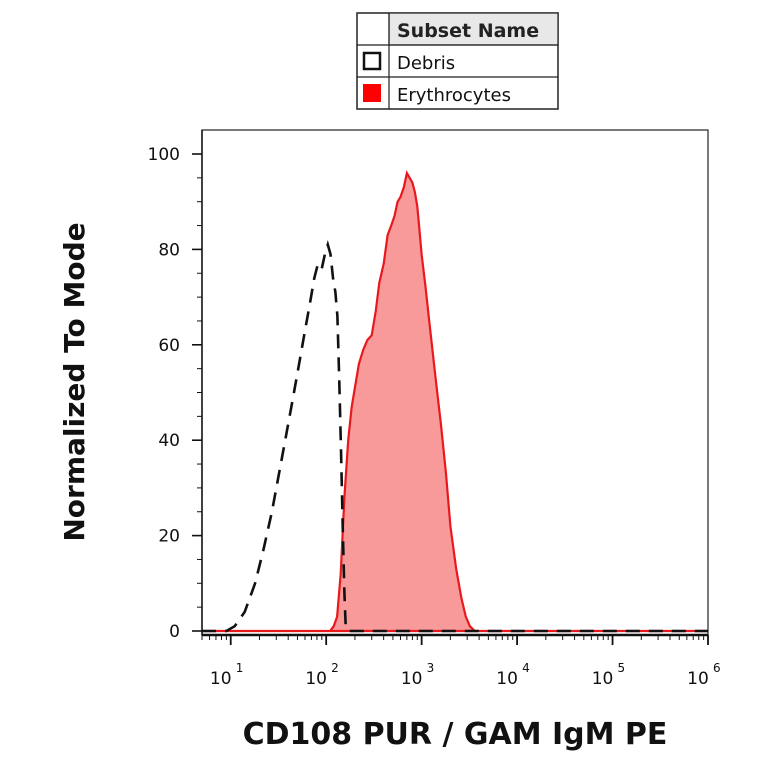 This screenshot has width=764, height=764. I want to click on legend-swatch-erythrocytes, so click(372, 93).